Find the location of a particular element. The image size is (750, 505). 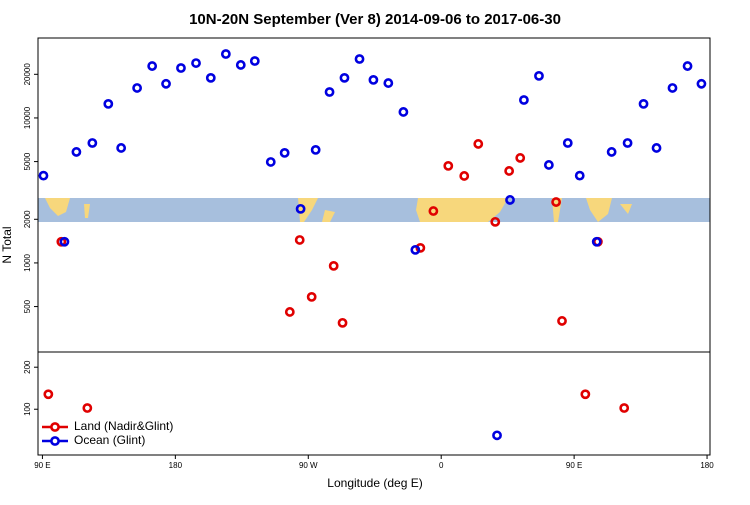

y-tick-label: 1000 is located at coordinates (27, 262).